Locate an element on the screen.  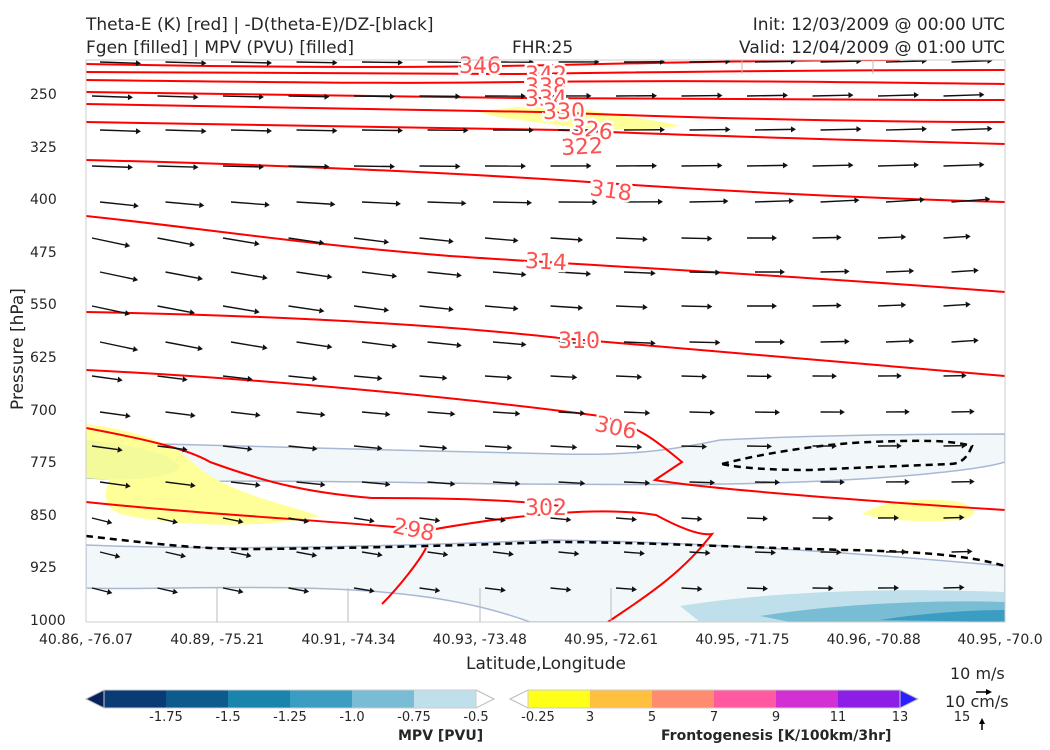
mpv-colorbar-tick: -1.75 is located at coordinates (166, 717).